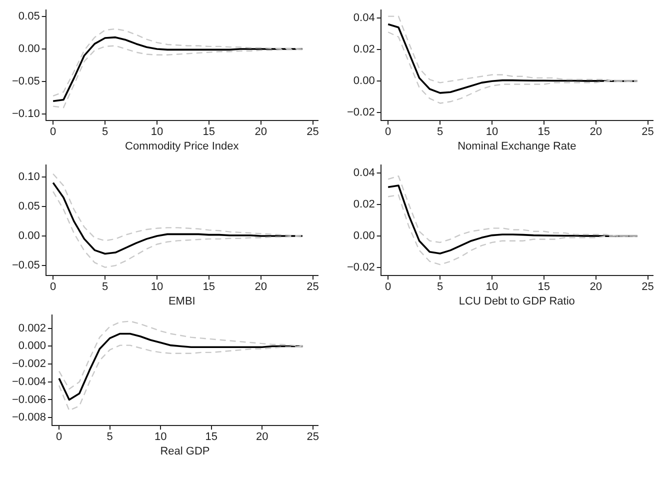 This screenshot has height=478, width=669. I want to click on y-tick-label: −0.002, so click(29, 364).